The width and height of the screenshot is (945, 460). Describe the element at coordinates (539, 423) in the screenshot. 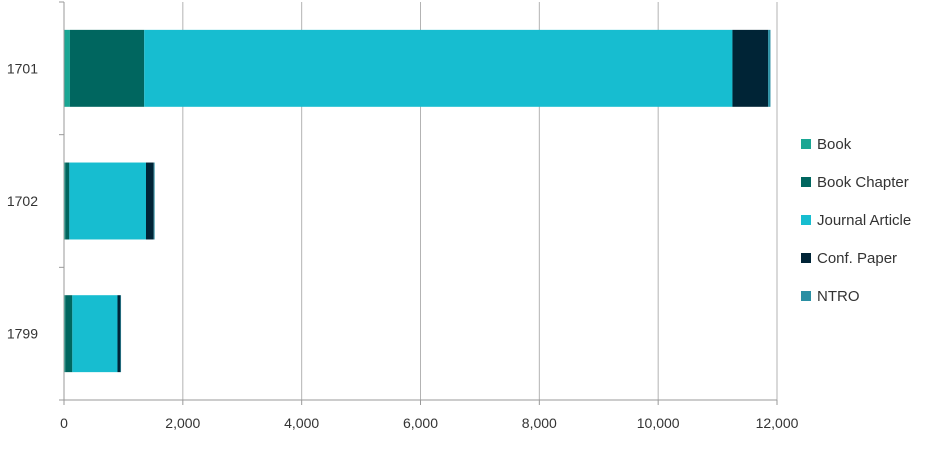

I see `x-tick-label: 8,000` at that location.